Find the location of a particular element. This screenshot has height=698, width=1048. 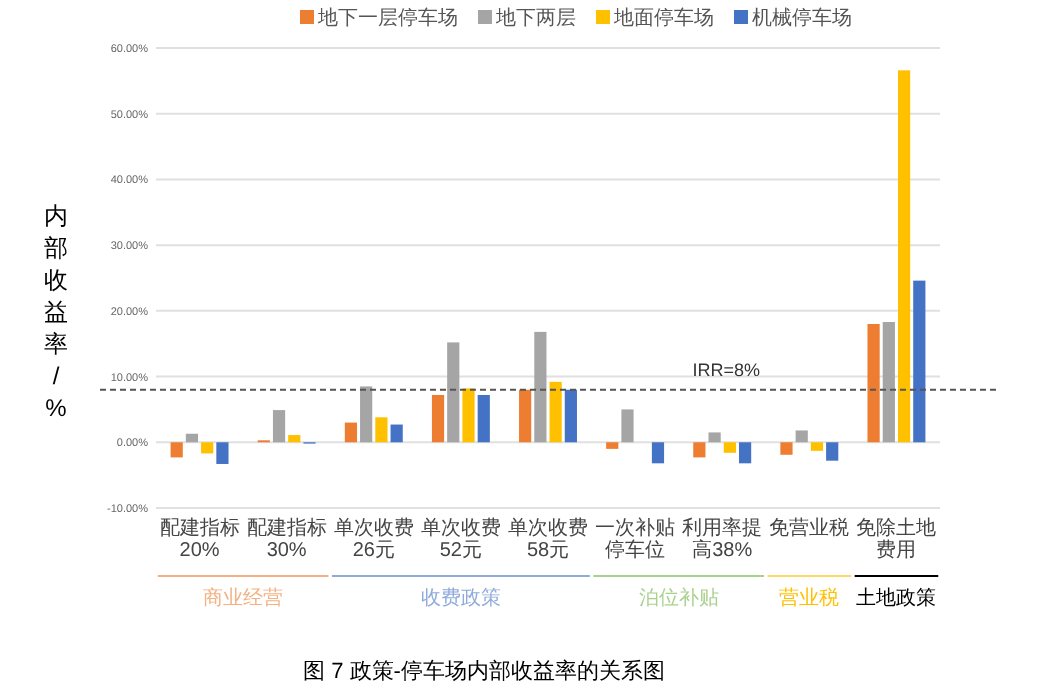

x-tick-label: 免除土地费用 is located at coordinates (896, 539).